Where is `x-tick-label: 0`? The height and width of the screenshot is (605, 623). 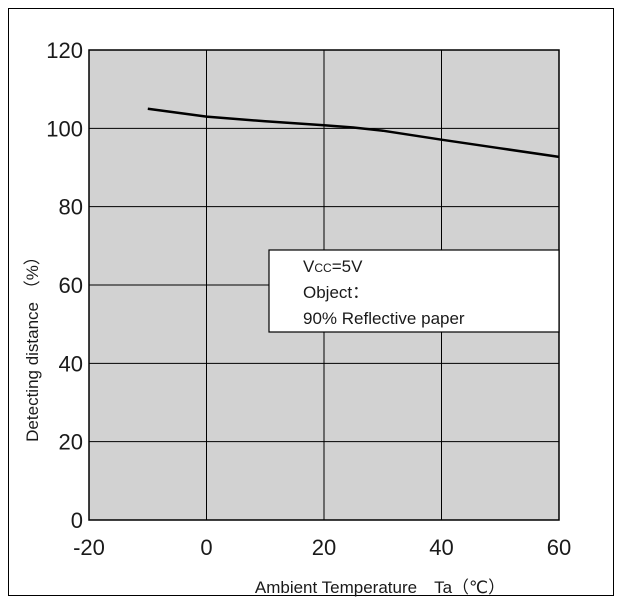 x-tick-label: 0 is located at coordinates (206, 547).